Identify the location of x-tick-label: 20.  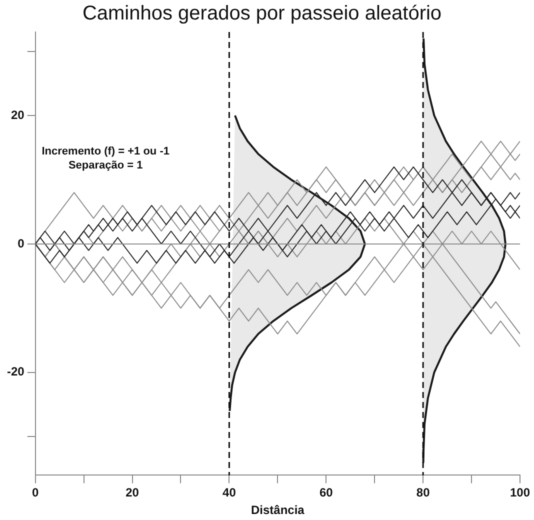
(133, 493).